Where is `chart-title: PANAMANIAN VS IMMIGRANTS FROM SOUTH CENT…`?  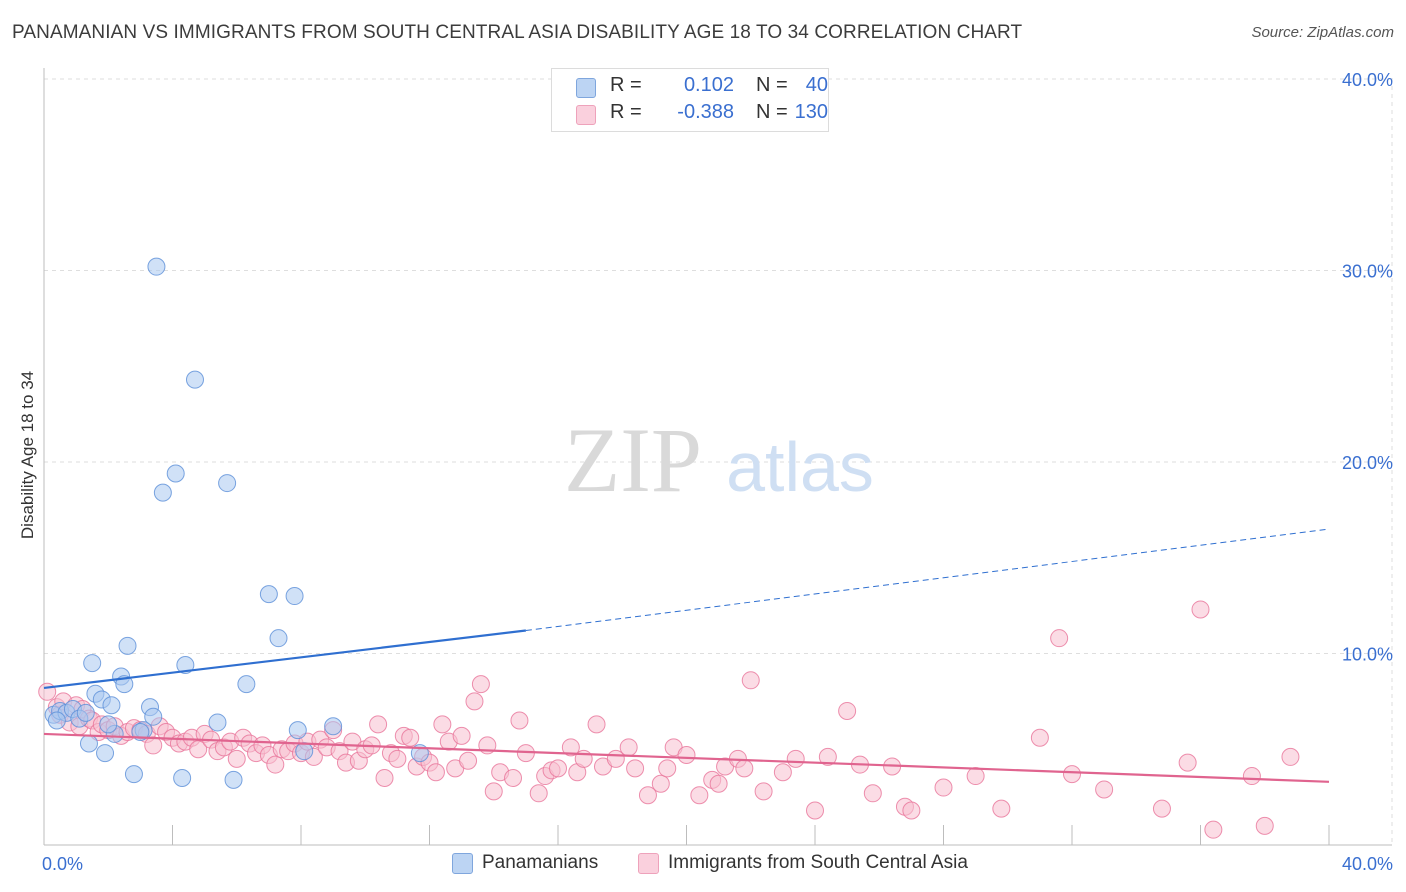 chart-title: PANAMANIAN VS IMMIGRANTS FROM SOUTH CENT… is located at coordinates (517, 32).